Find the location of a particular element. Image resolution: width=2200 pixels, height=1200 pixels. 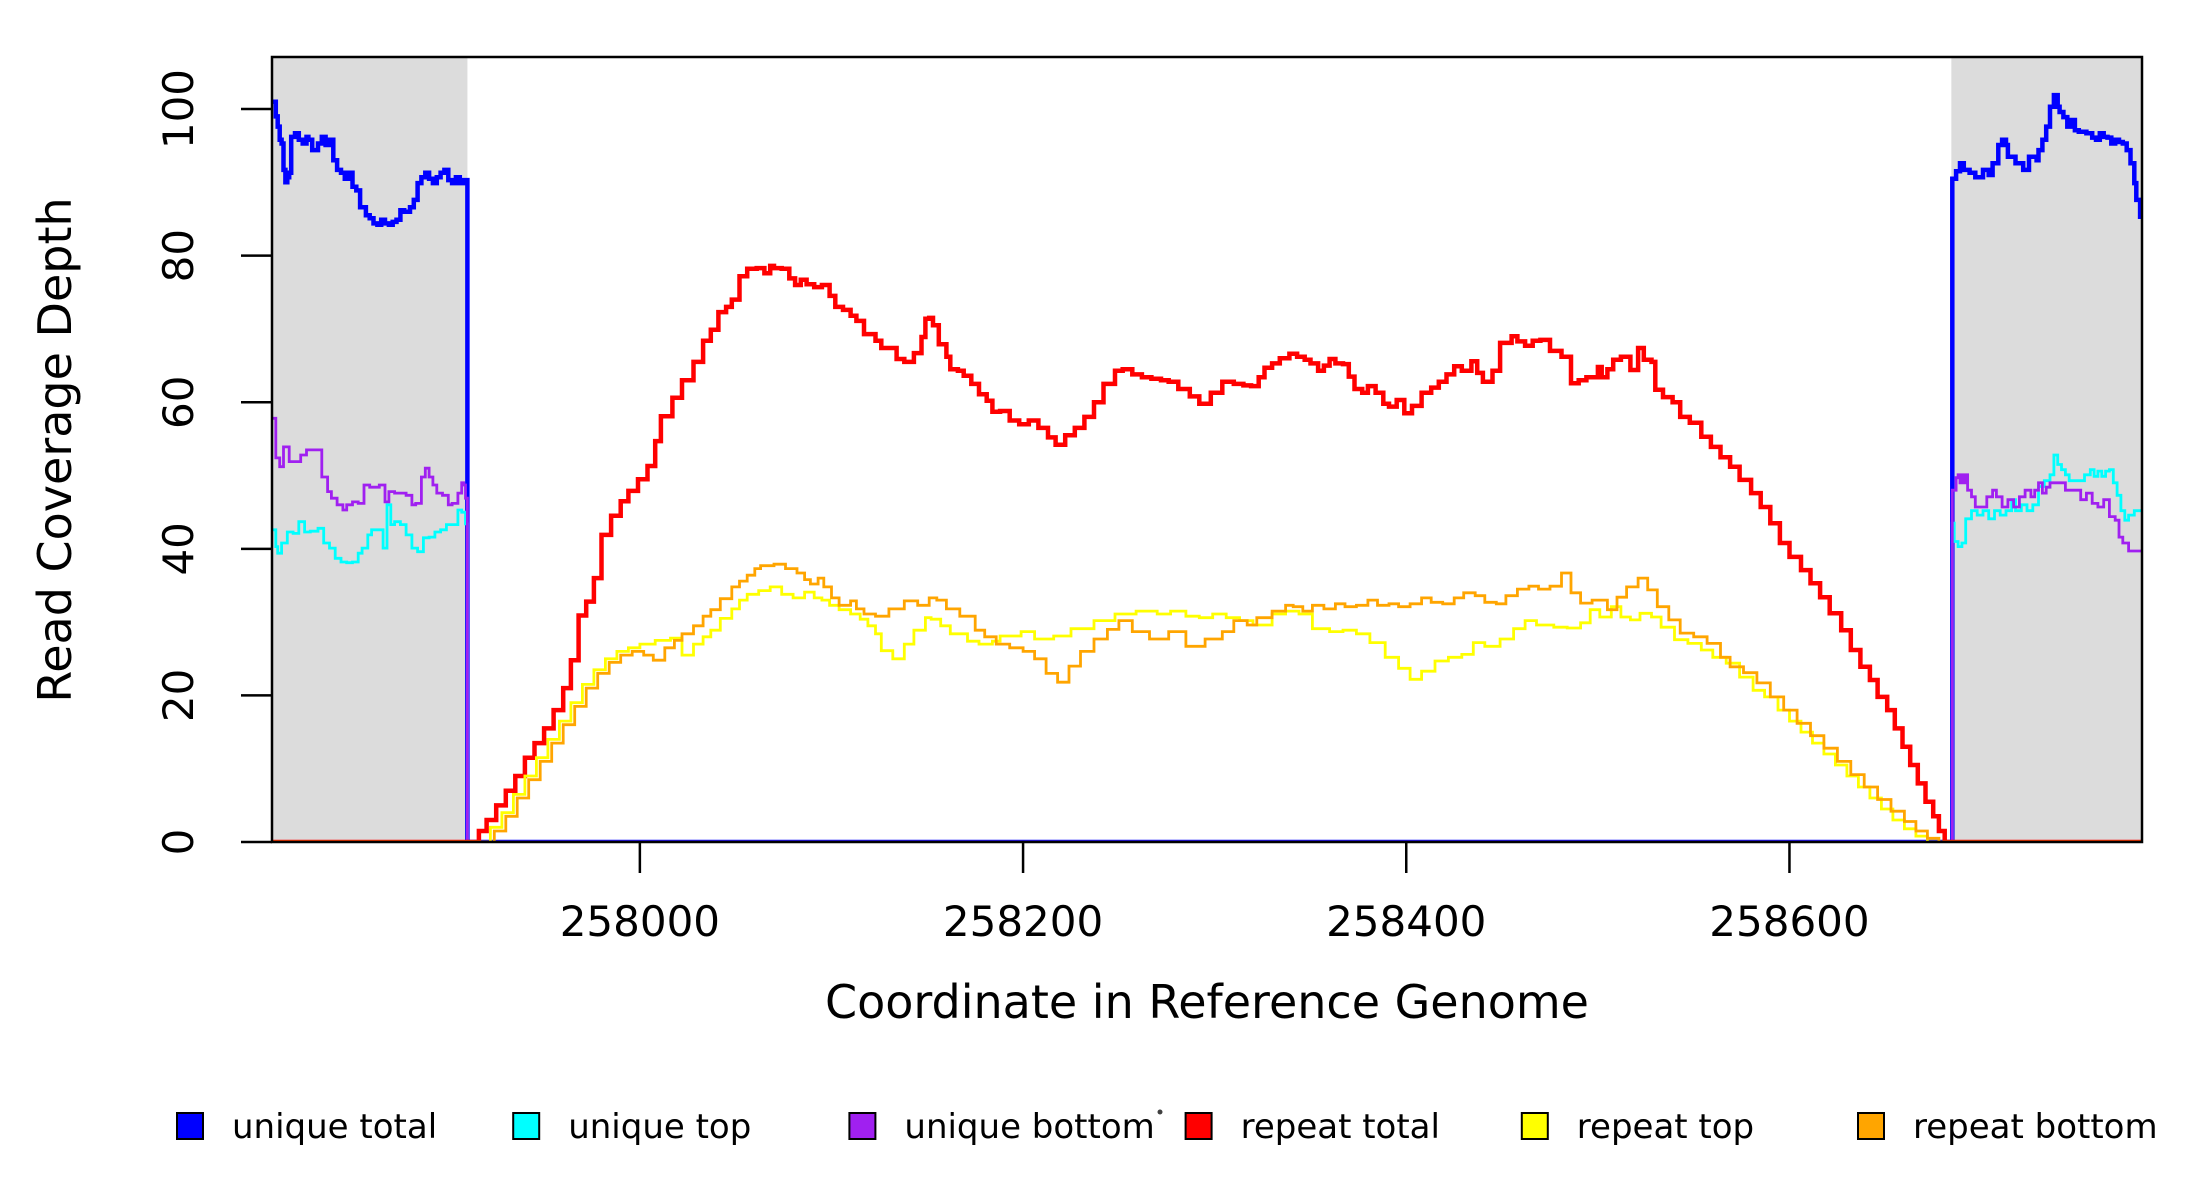

y-tick-label: 100 is located at coordinates (178, 109).